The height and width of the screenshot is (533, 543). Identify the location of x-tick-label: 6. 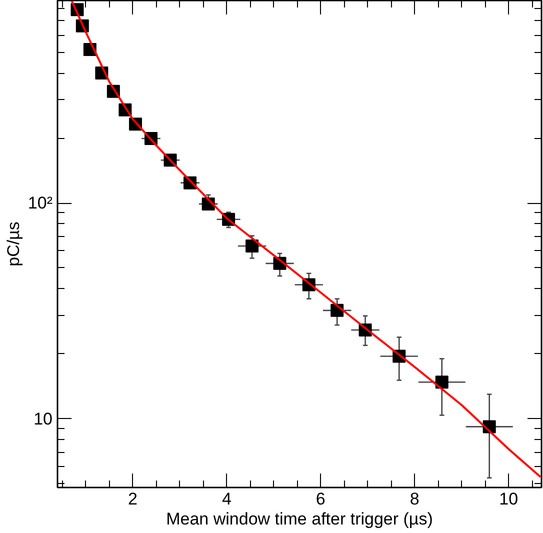
(321, 499).